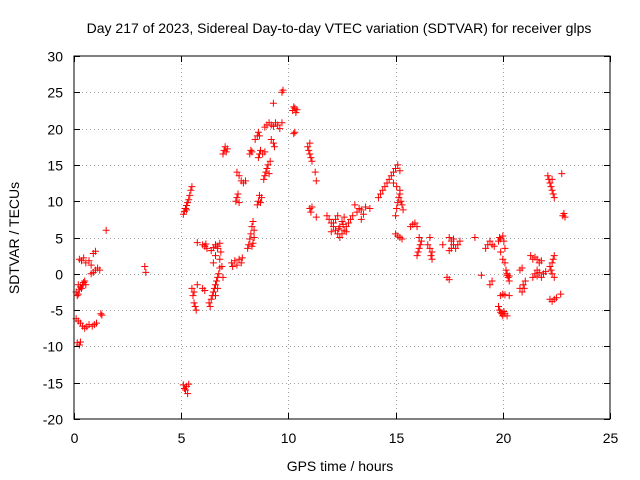  What do you see at coordinates (53, 347) in the screenshot?
I see `y-tick-label: -10` at bounding box center [53, 347].